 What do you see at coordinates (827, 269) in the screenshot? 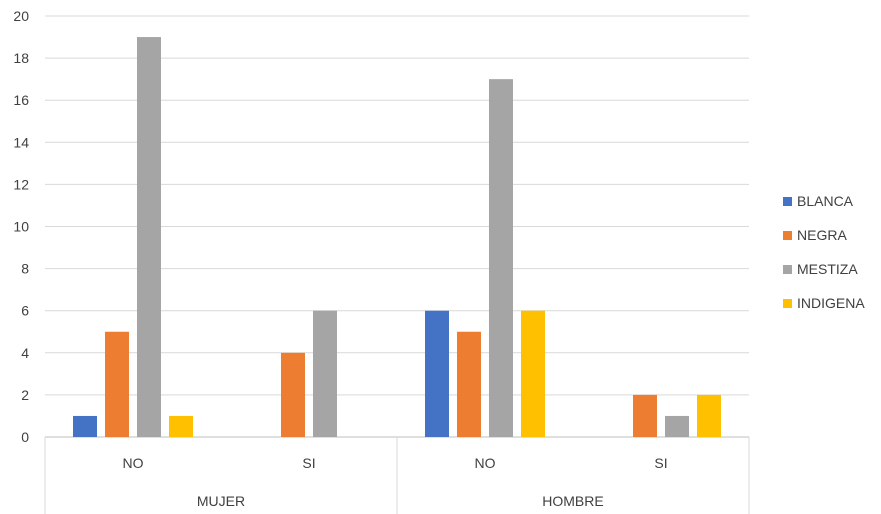
I see `legend-label: MESTIZA` at bounding box center [827, 269].